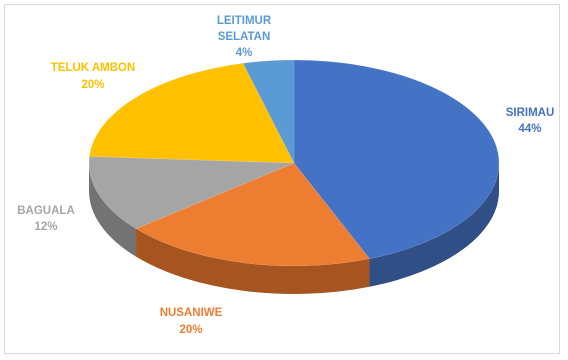  I want to click on slice-nusaniwe, so click(253, 214).